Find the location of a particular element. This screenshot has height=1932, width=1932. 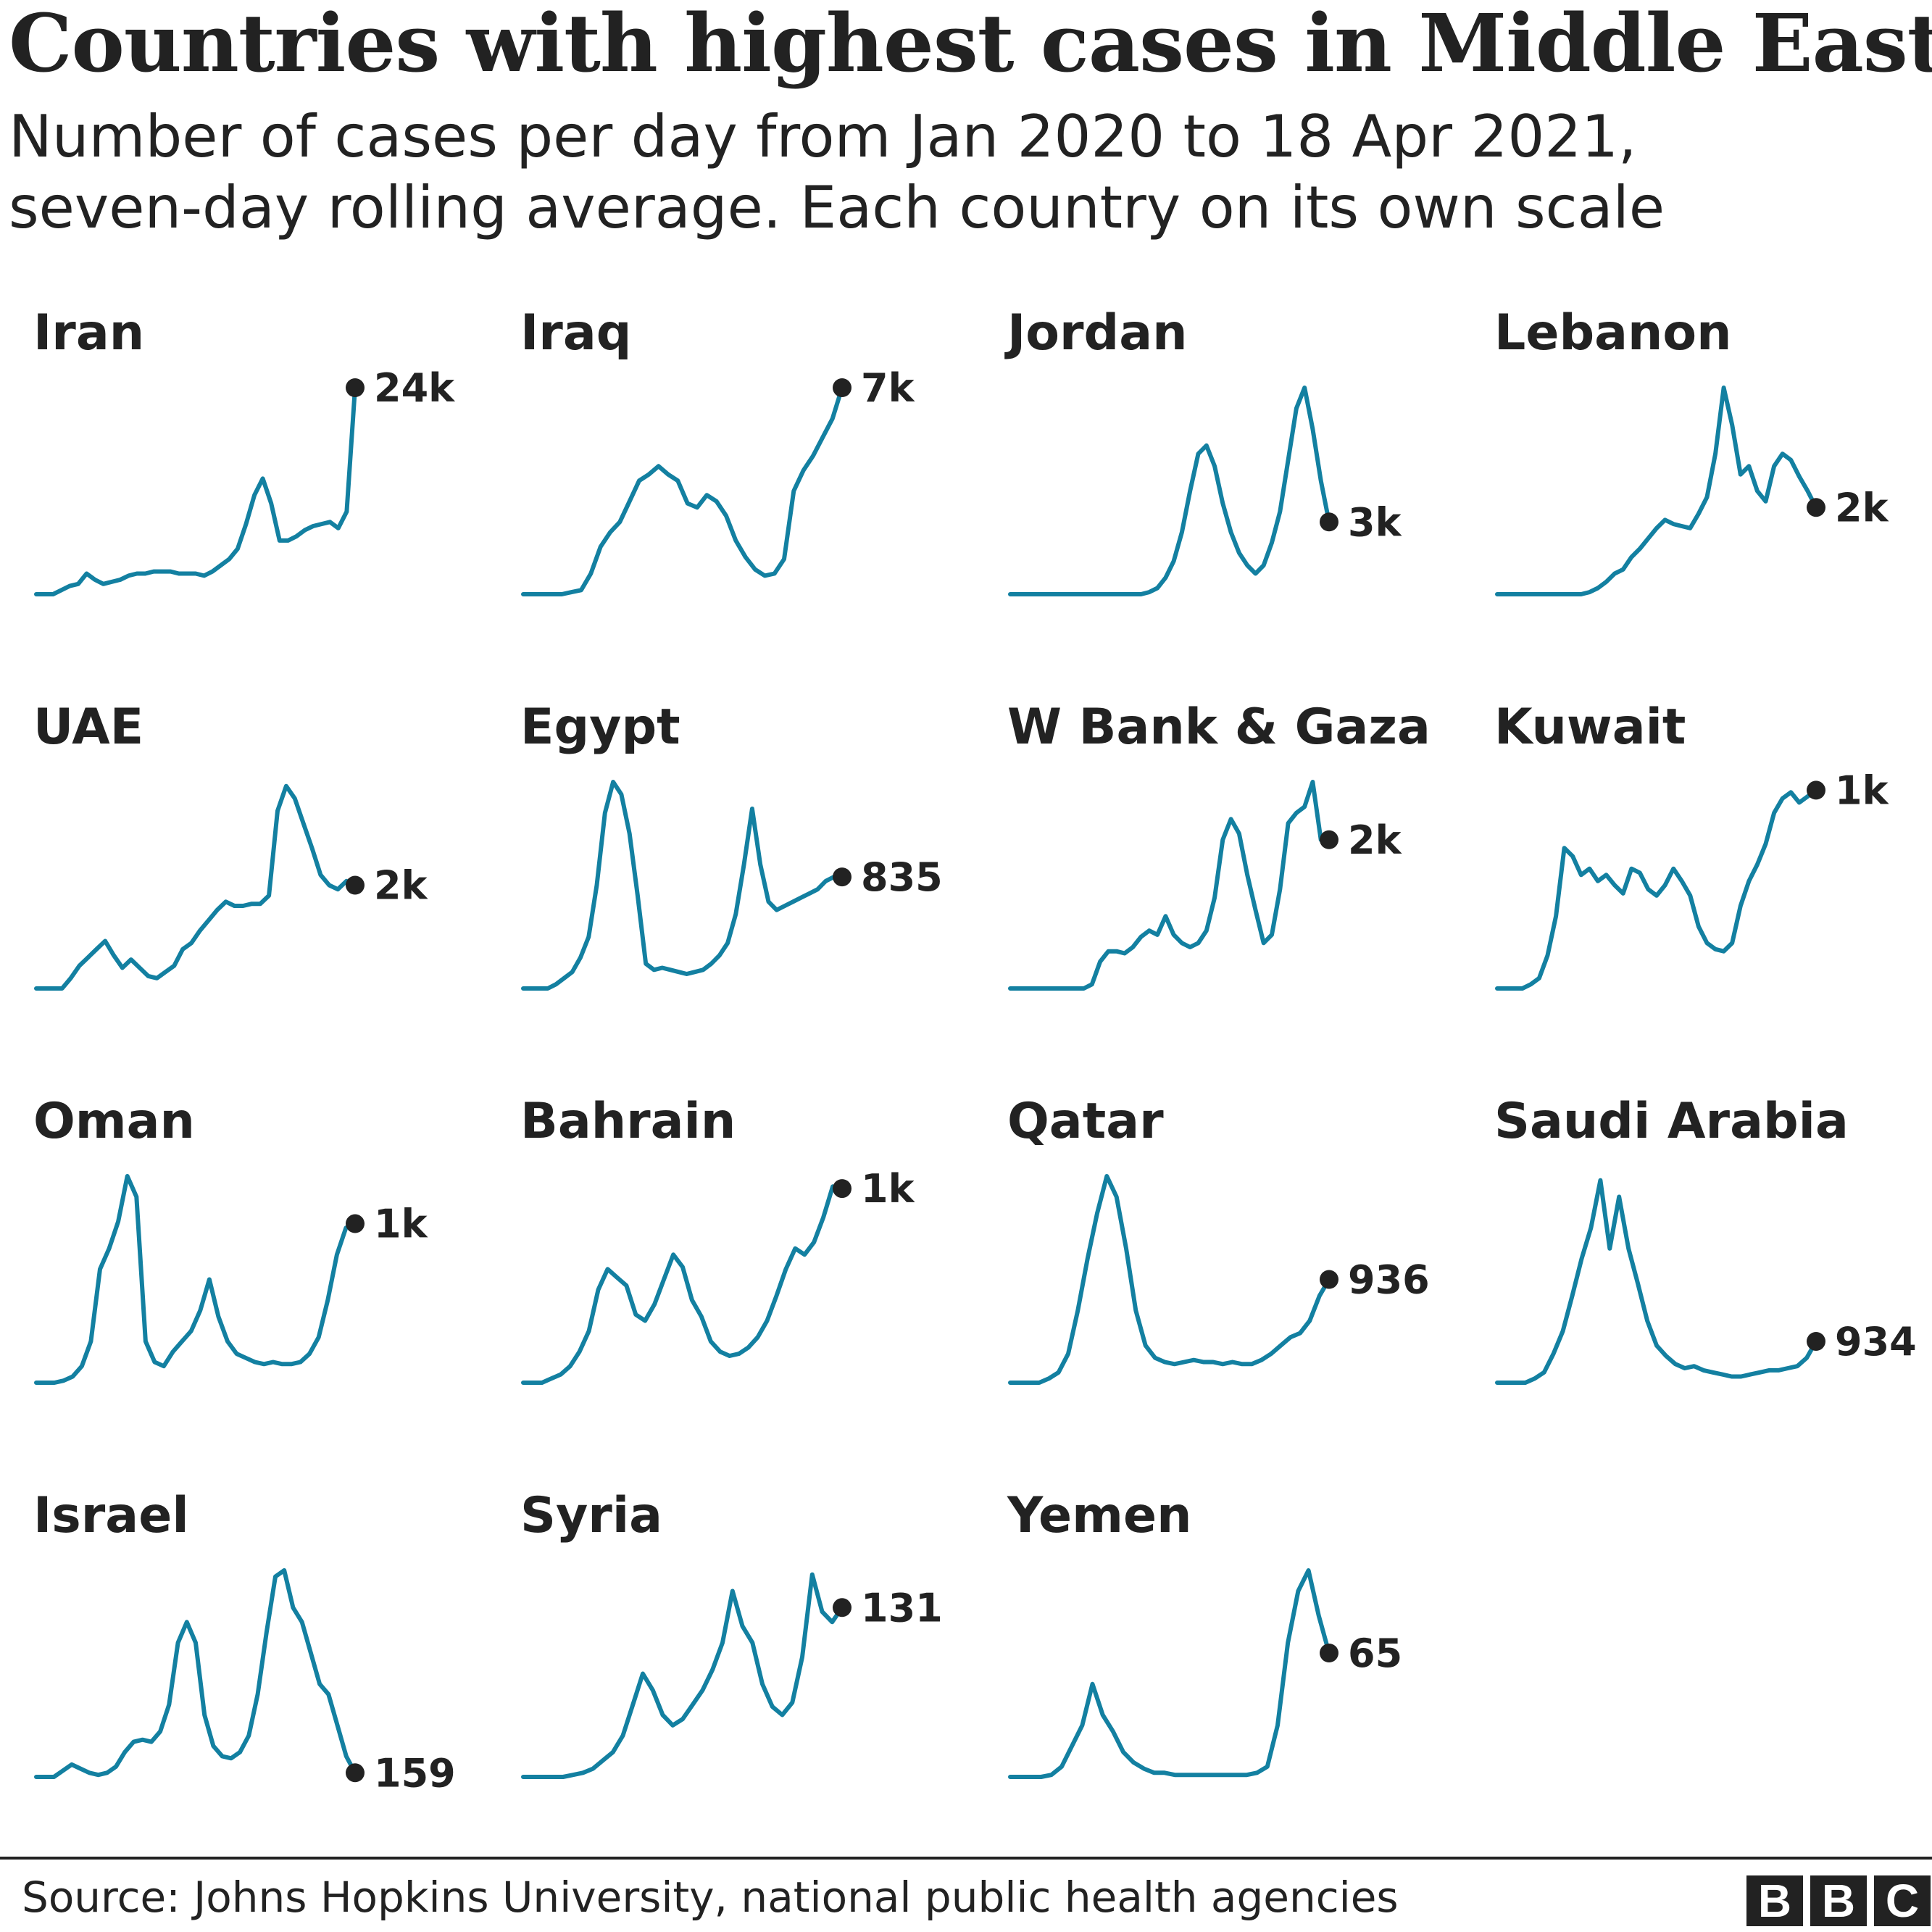

panel-qatar: Qatar 936 is located at coordinates (1218, 1239).